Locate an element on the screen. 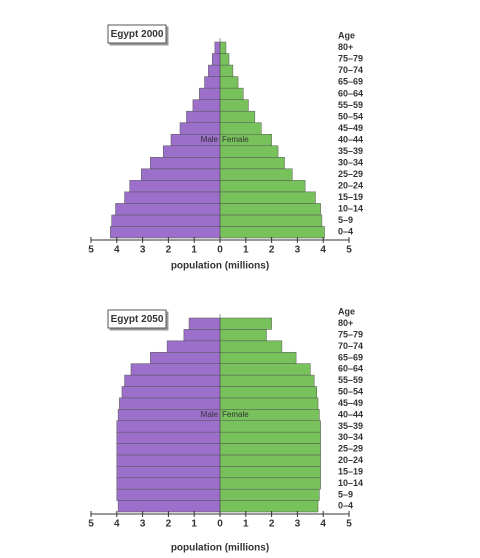  category-label: 80+ is located at coordinates (345, 47).